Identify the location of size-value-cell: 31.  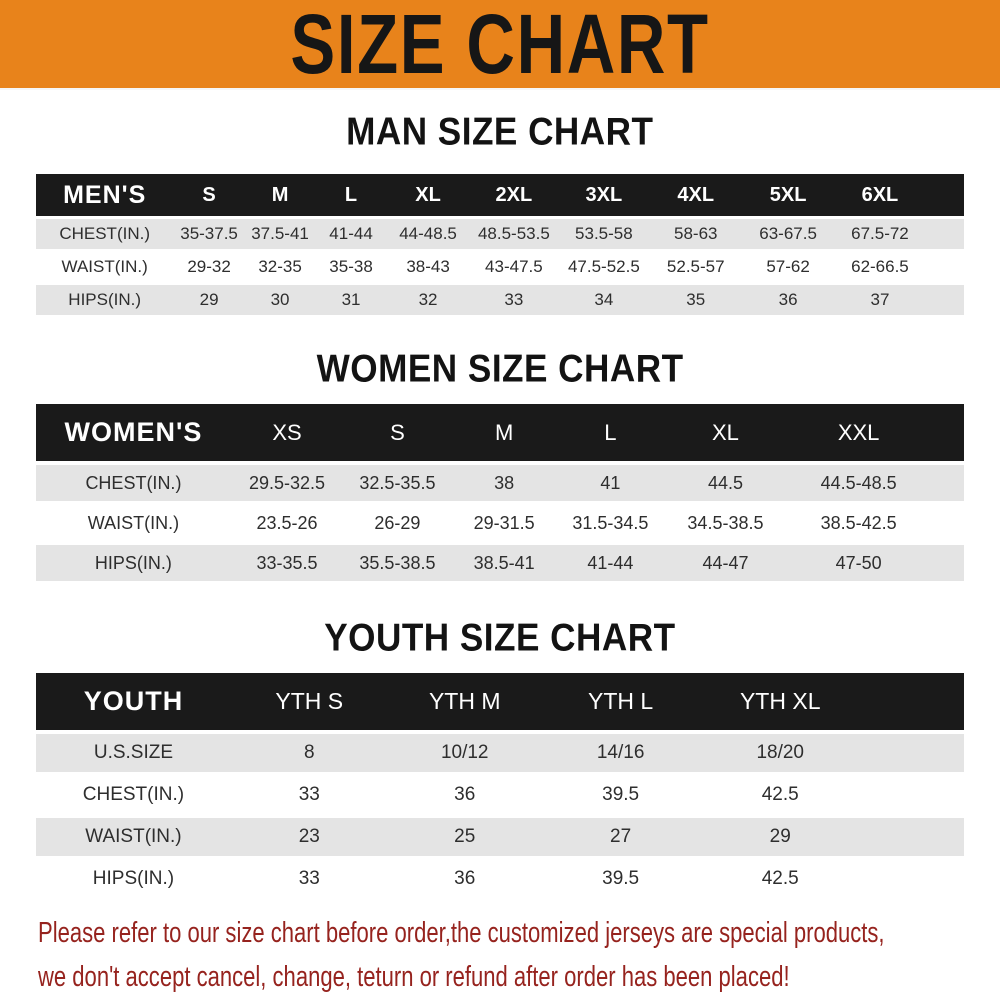
(351, 300).